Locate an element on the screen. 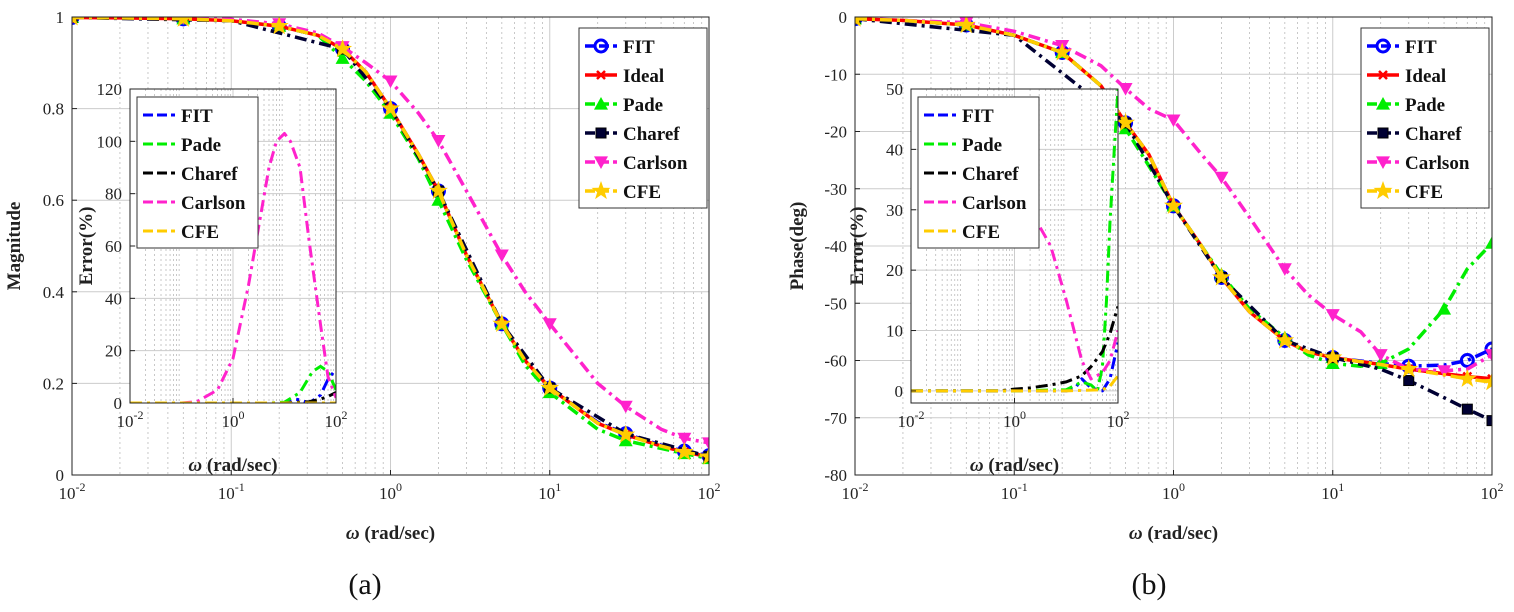  panel-b-main-legend: FIT Ideal Pade Charef Carlson CFE is located at coordinates (1425, 118).